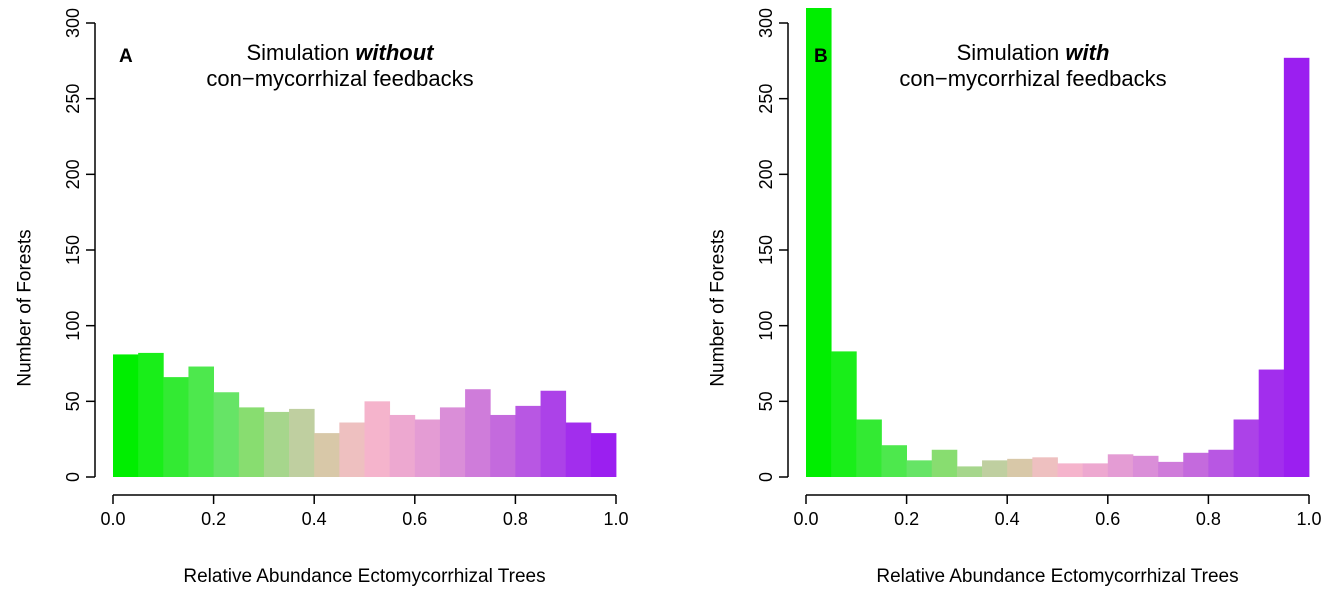 Image resolution: width=1342 pixels, height=589 pixels. I want to click on x-axis-label-b: Relative Abundance Ectomycorrhizal Trees, so click(1057, 576).